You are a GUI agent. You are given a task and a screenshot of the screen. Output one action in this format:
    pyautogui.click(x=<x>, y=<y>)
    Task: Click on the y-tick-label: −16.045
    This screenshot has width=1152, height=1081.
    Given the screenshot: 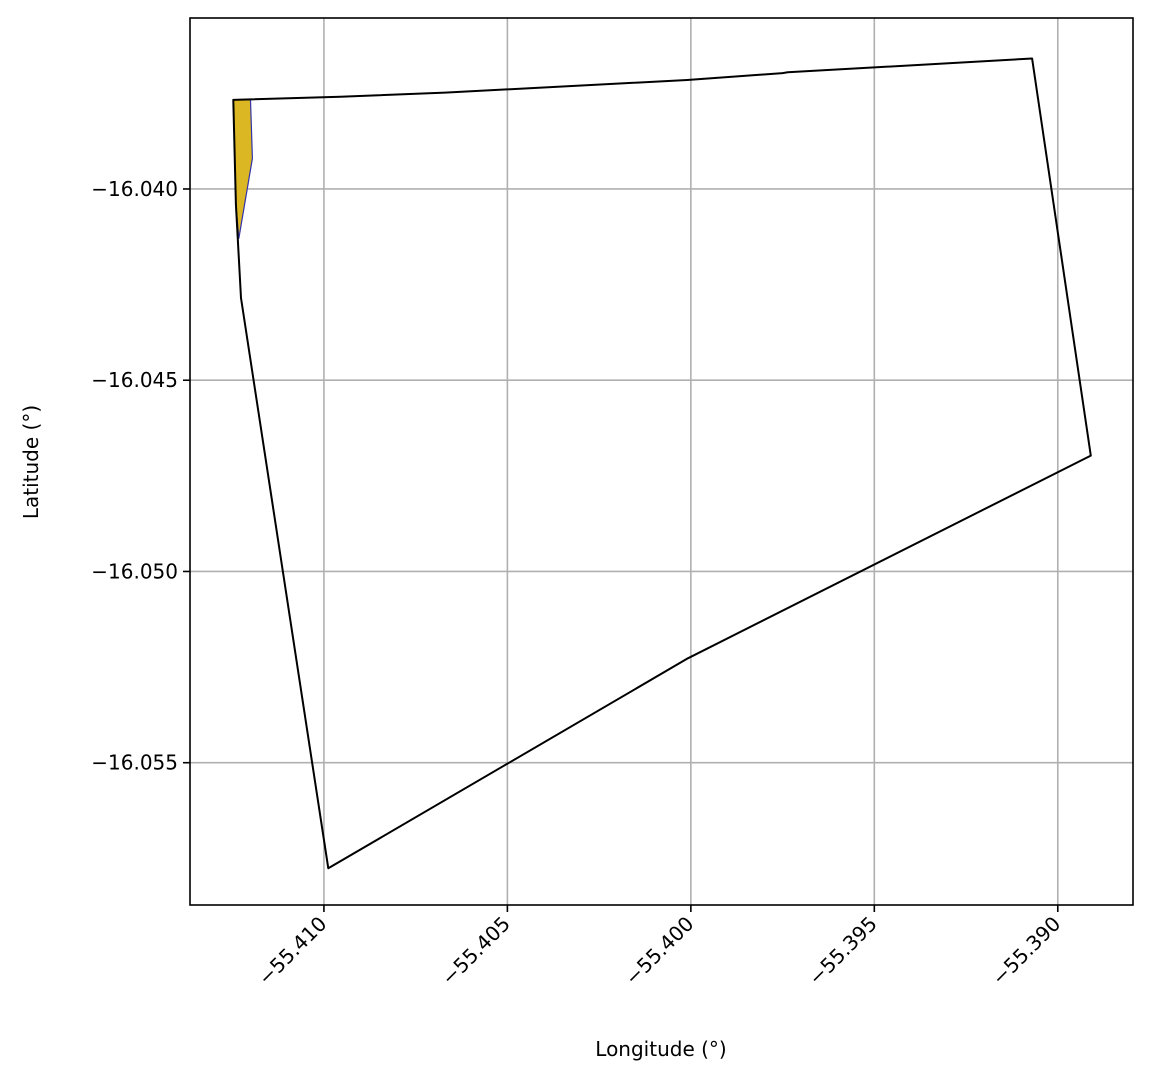 What is the action you would take?
    pyautogui.click(x=134, y=380)
    